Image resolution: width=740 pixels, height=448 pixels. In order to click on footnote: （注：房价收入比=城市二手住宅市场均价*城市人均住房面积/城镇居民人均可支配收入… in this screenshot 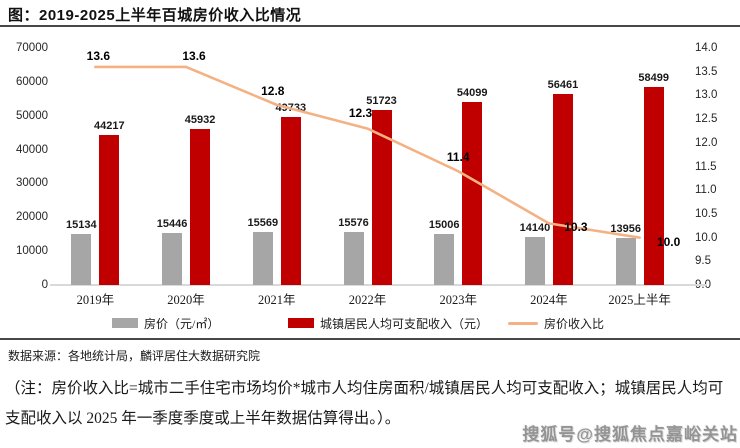, I will do `click(372, 404)`.